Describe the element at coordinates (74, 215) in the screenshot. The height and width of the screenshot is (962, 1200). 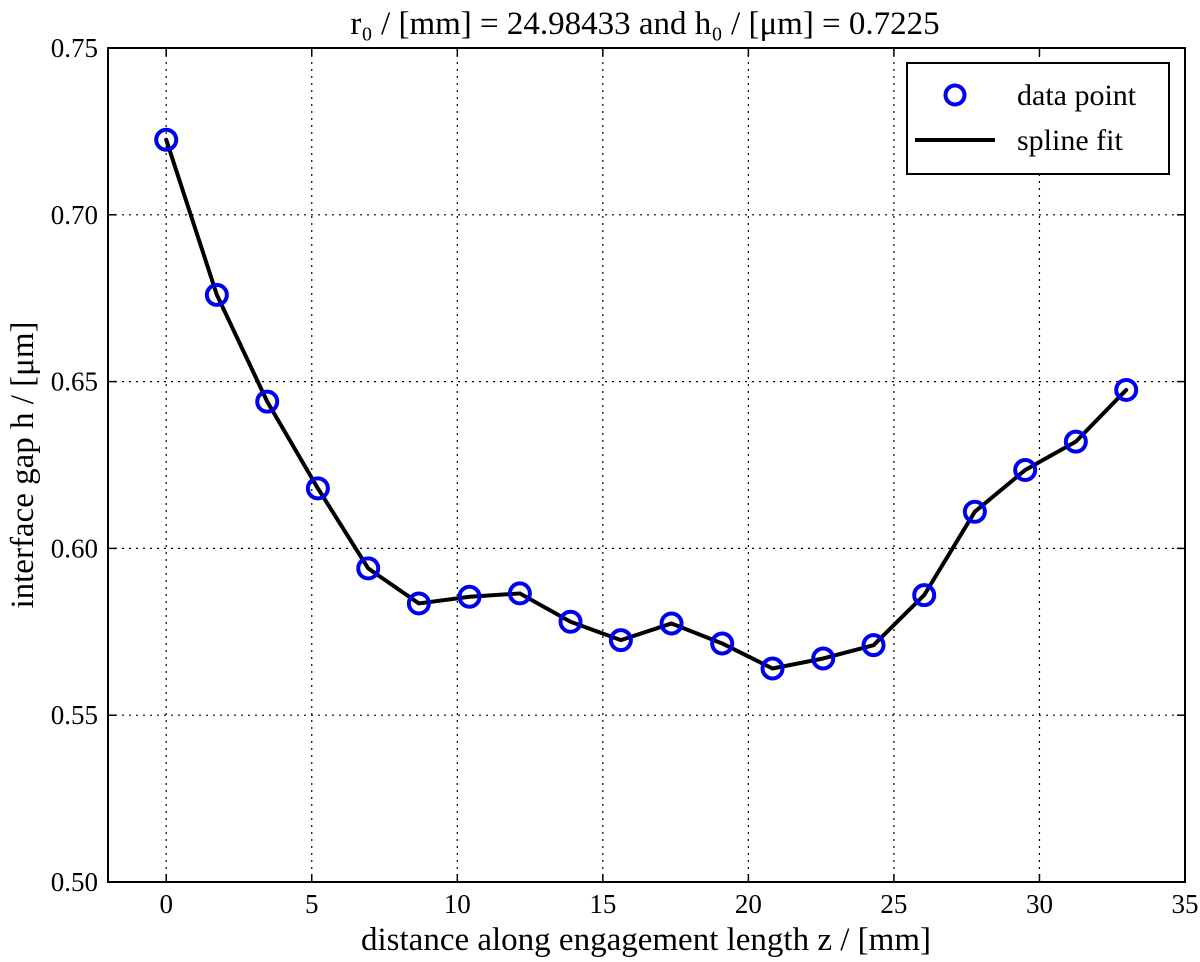
I see `y-tick-label: 0.70` at that location.